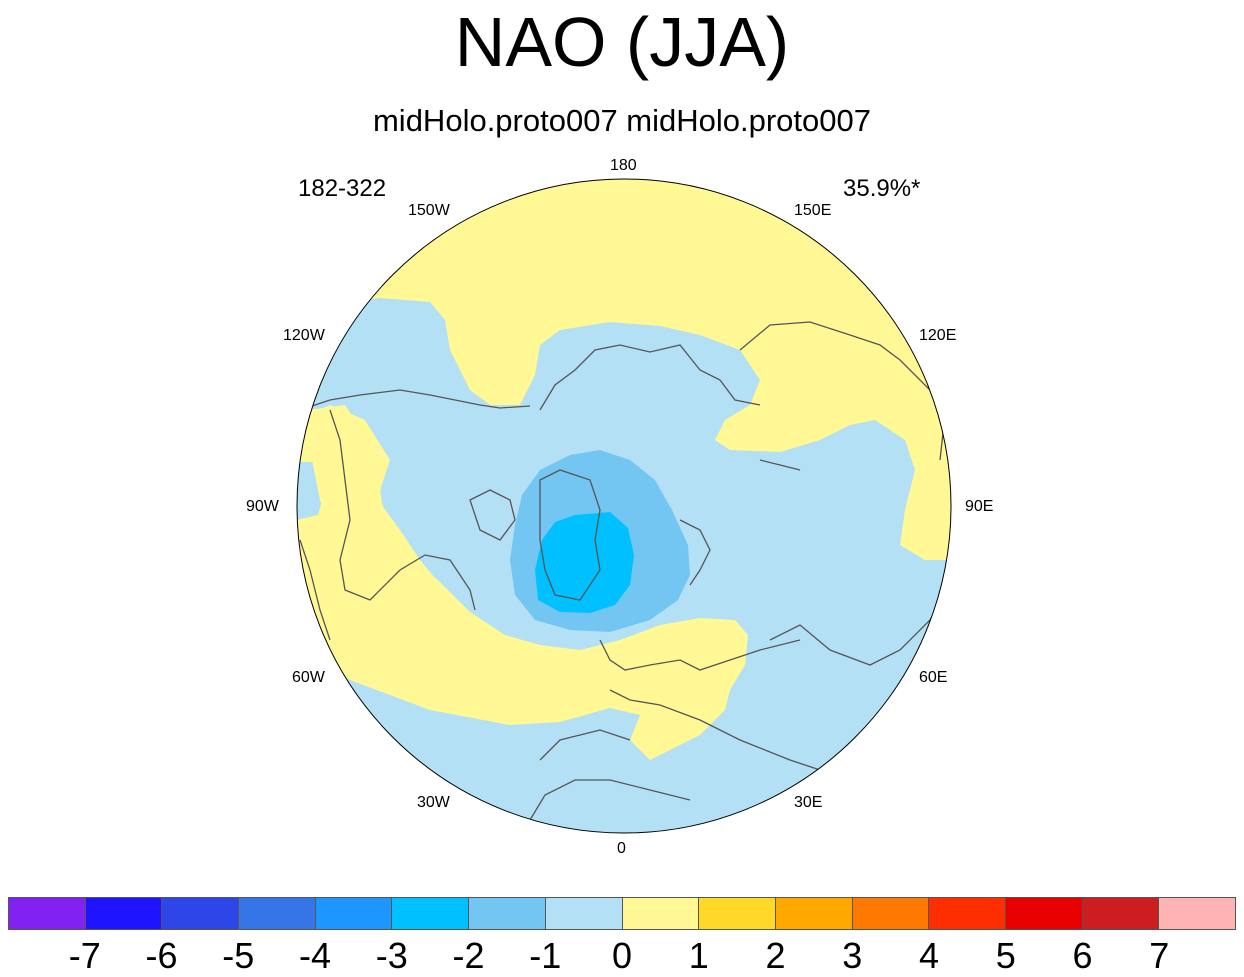 Image resolution: width=1244 pixels, height=977 pixels. Describe the element at coordinates (775, 955) in the screenshot. I see `colorbar-tick-label: 2` at that location.